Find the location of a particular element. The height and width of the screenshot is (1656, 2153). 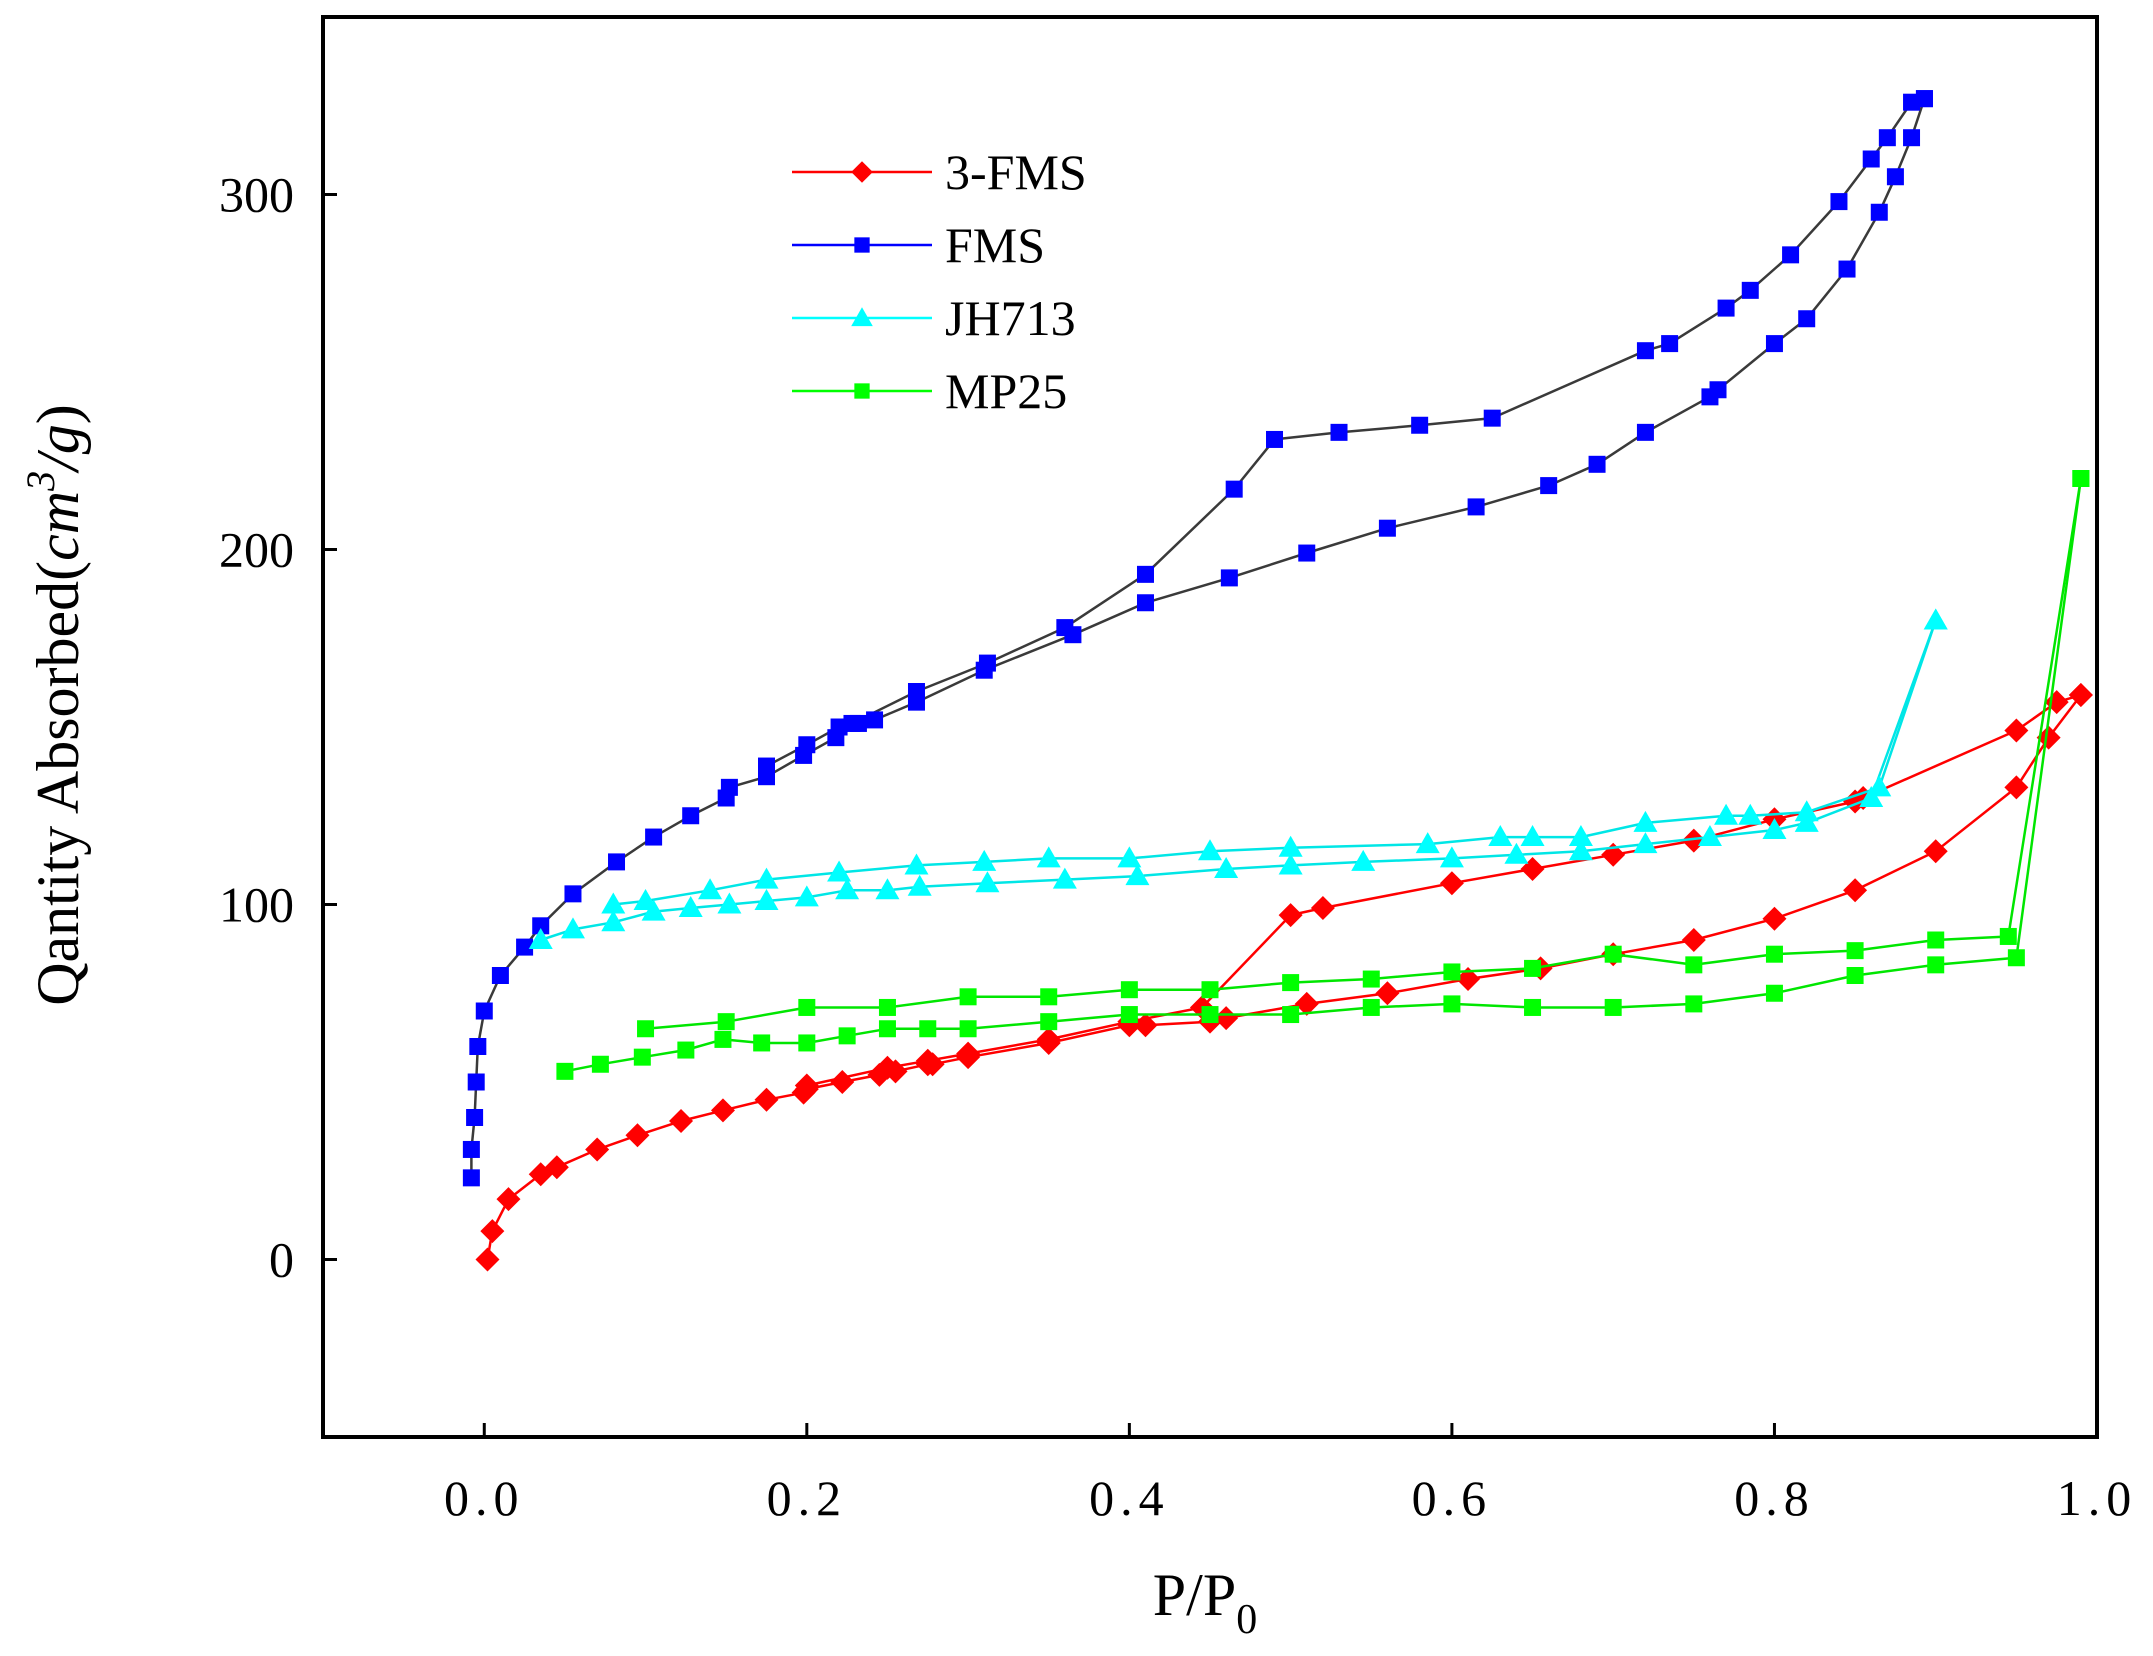

x-tick-label: 0.4 is located at coordinates (1129, 1498).